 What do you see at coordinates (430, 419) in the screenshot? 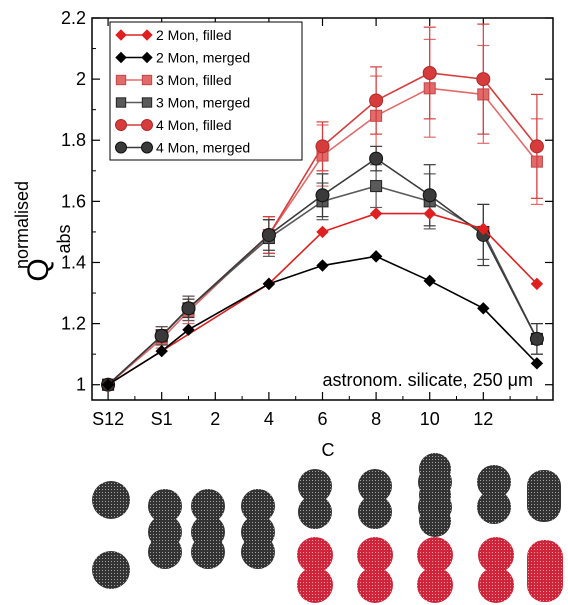
I see `x-tick-label: 10` at bounding box center [430, 419].